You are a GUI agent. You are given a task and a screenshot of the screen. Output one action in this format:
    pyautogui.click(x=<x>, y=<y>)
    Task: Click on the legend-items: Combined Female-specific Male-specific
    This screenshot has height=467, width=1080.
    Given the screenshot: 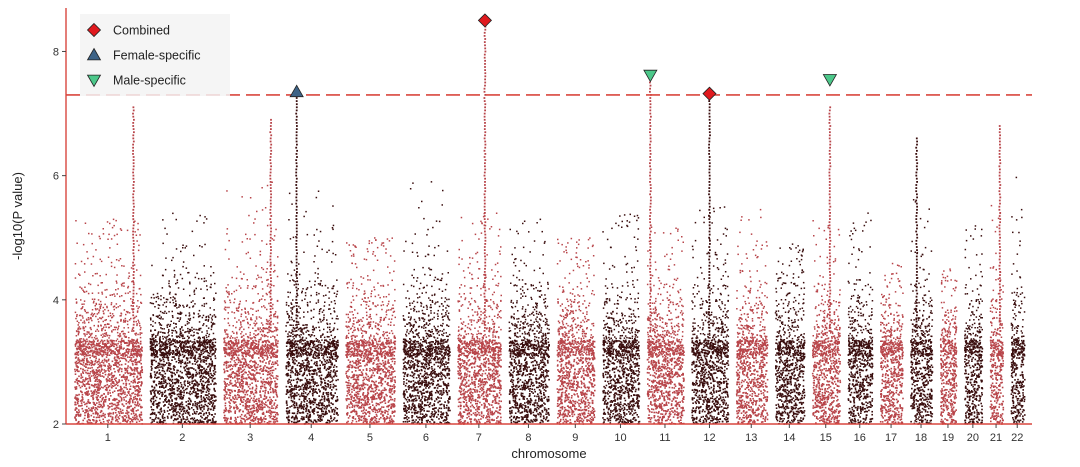 What is the action you would take?
    pyautogui.click(x=143, y=55)
    